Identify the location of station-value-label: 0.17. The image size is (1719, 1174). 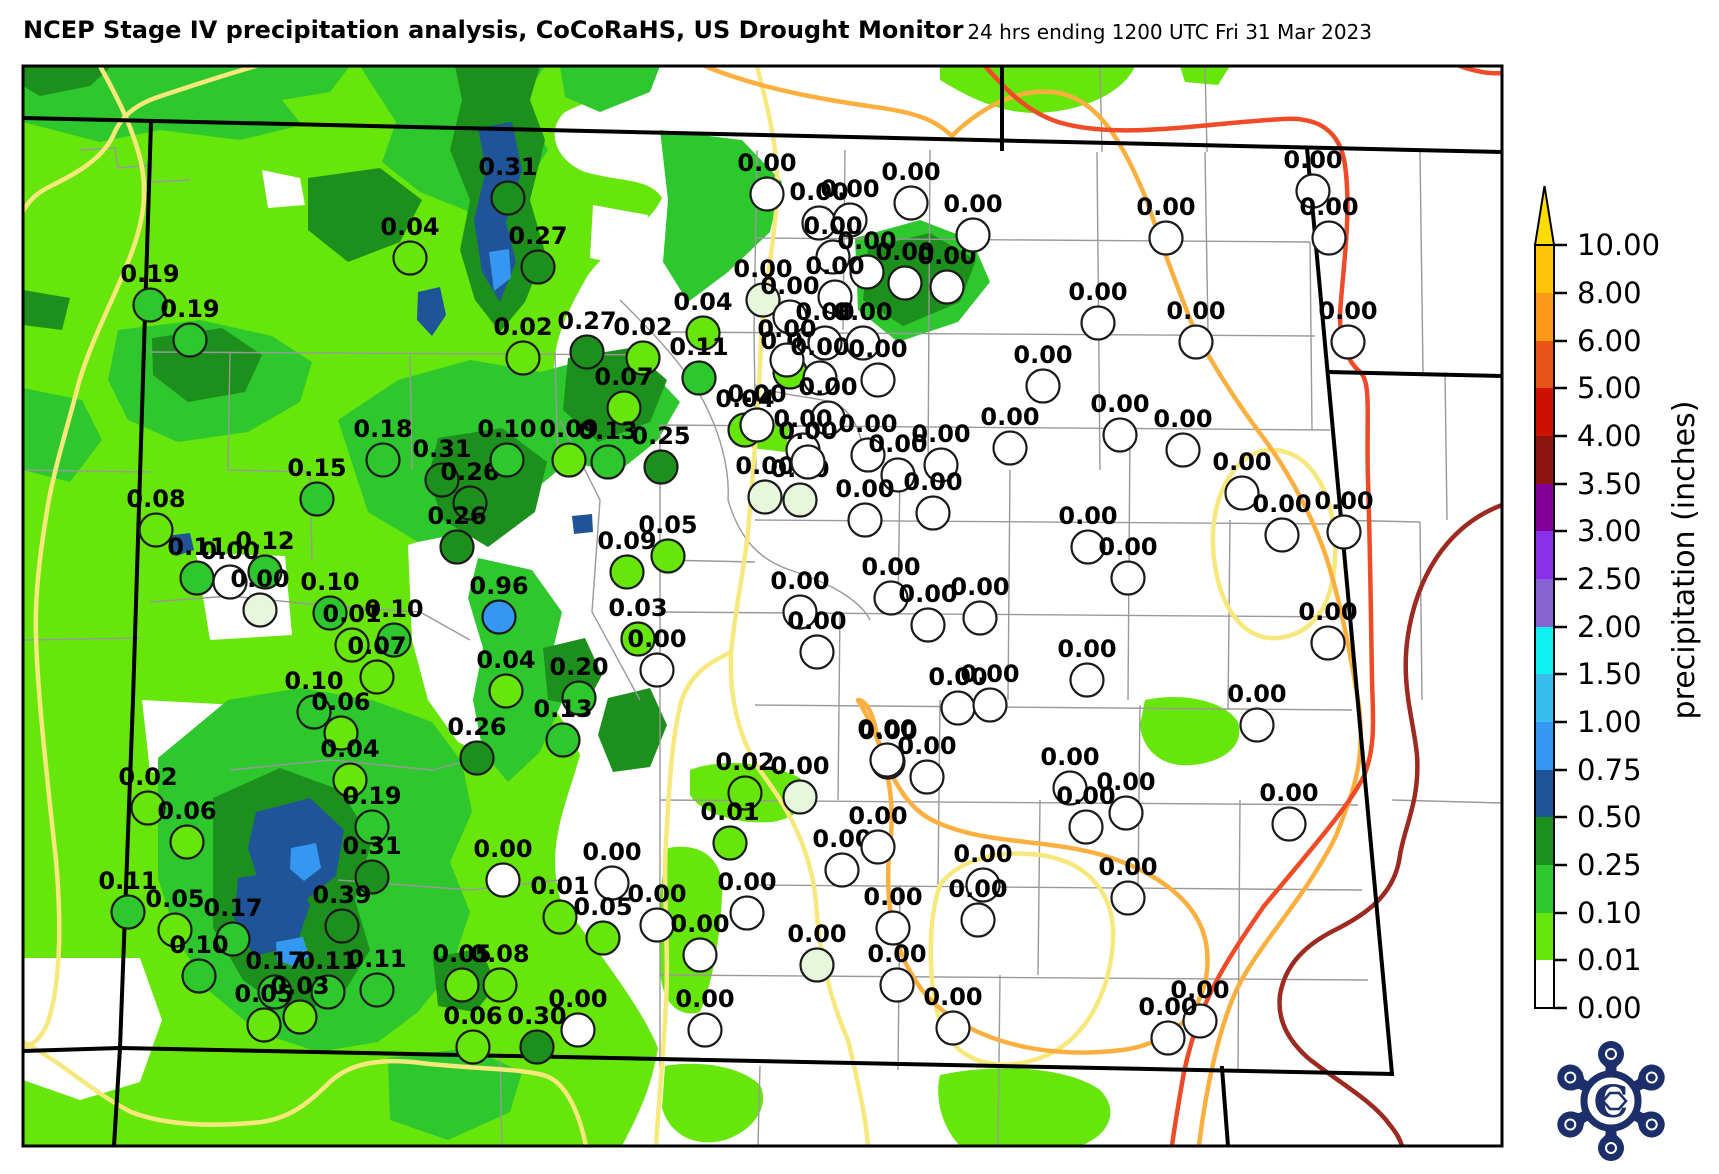
(274, 961).